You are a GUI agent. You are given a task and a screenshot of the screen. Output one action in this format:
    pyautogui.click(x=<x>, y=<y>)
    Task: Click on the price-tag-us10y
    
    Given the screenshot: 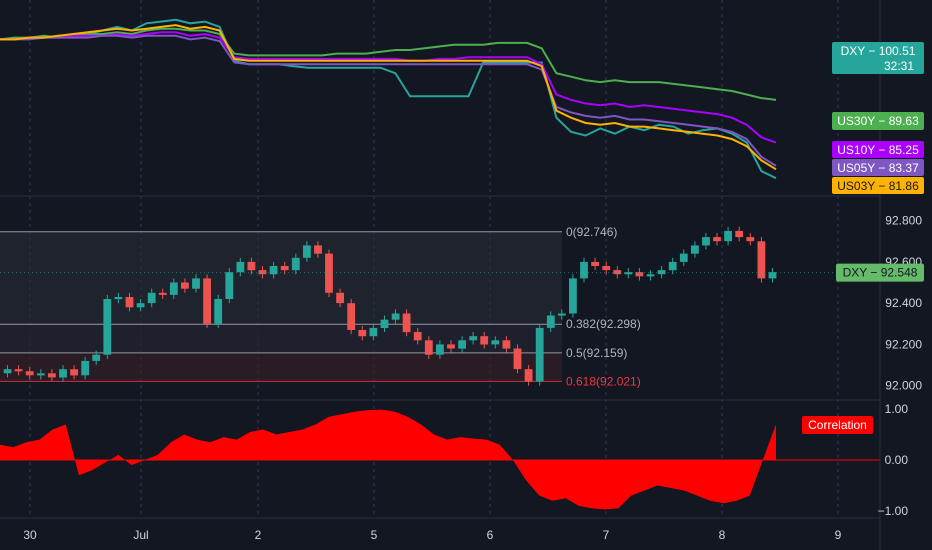 What is the action you would take?
    pyautogui.click(x=878, y=149)
    